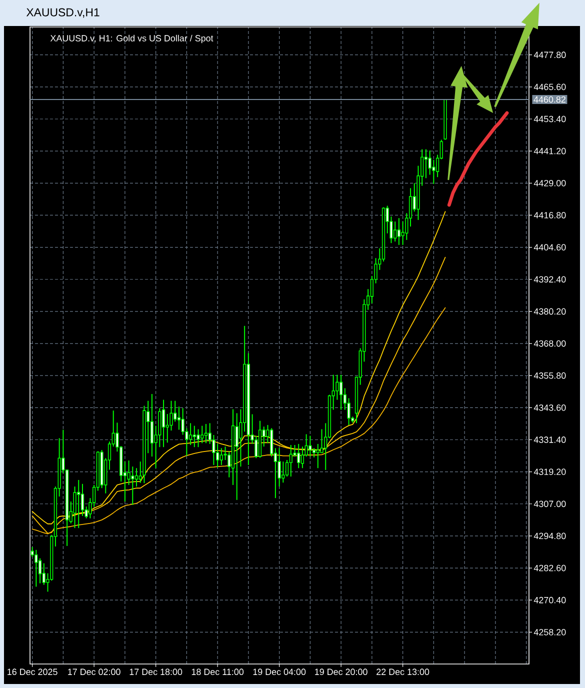 This screenshot has height=688, width=585. I want to click on chart-title: XAUUSD.v,H1, so click(63, 13).